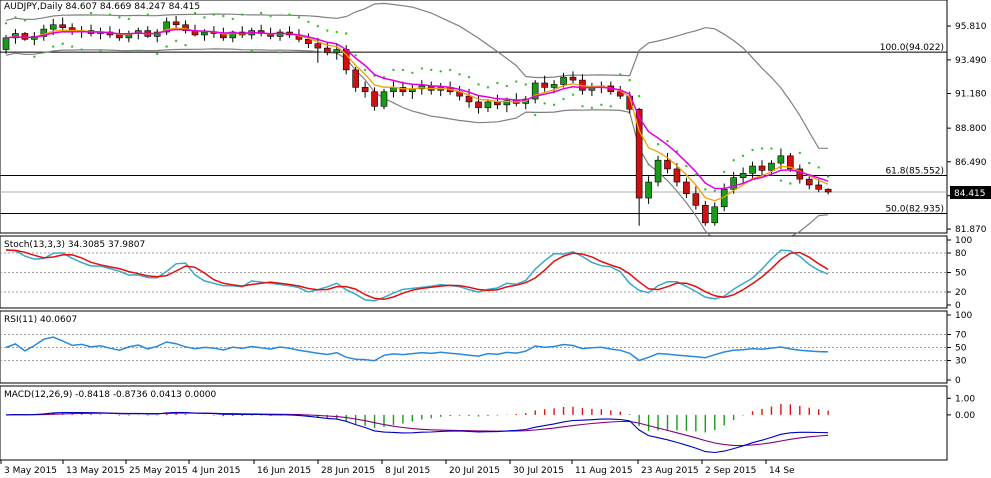 Image resolution: width=991 pixels, height=478 pixels. I want to click on time-tick-label: 4 Jun 2015, so click(216, 471).